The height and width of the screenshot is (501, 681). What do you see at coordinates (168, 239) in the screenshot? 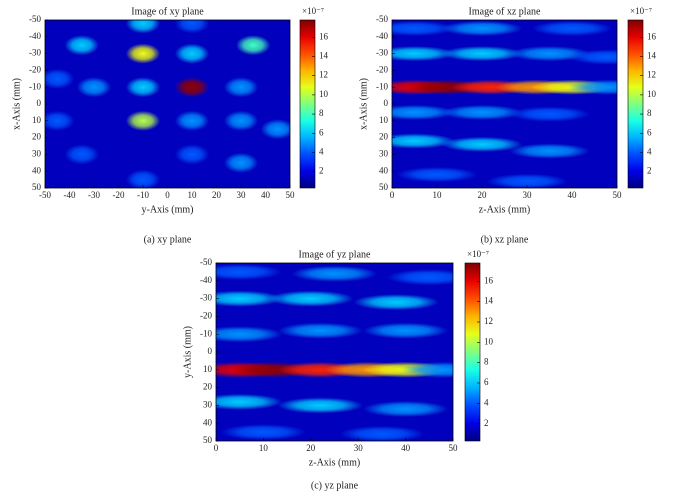
I see `caption: (a) xy plane` at bounding box center [168, 239].